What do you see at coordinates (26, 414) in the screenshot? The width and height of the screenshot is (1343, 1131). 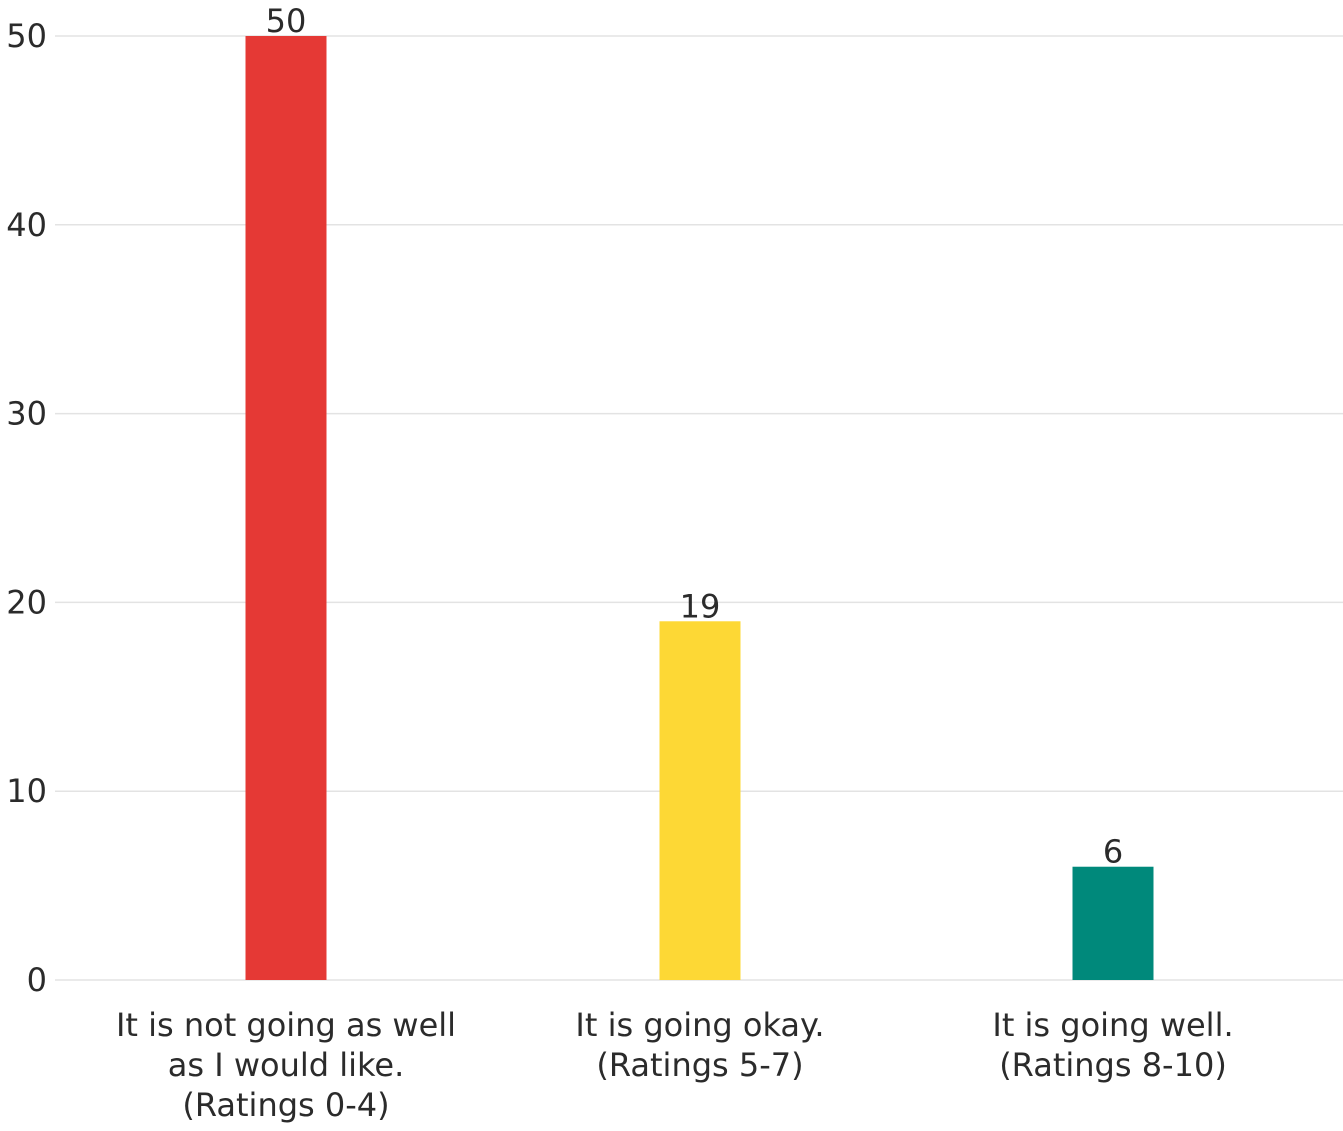 I see `y-tick-label: 30` at bounding box center [26, 414].